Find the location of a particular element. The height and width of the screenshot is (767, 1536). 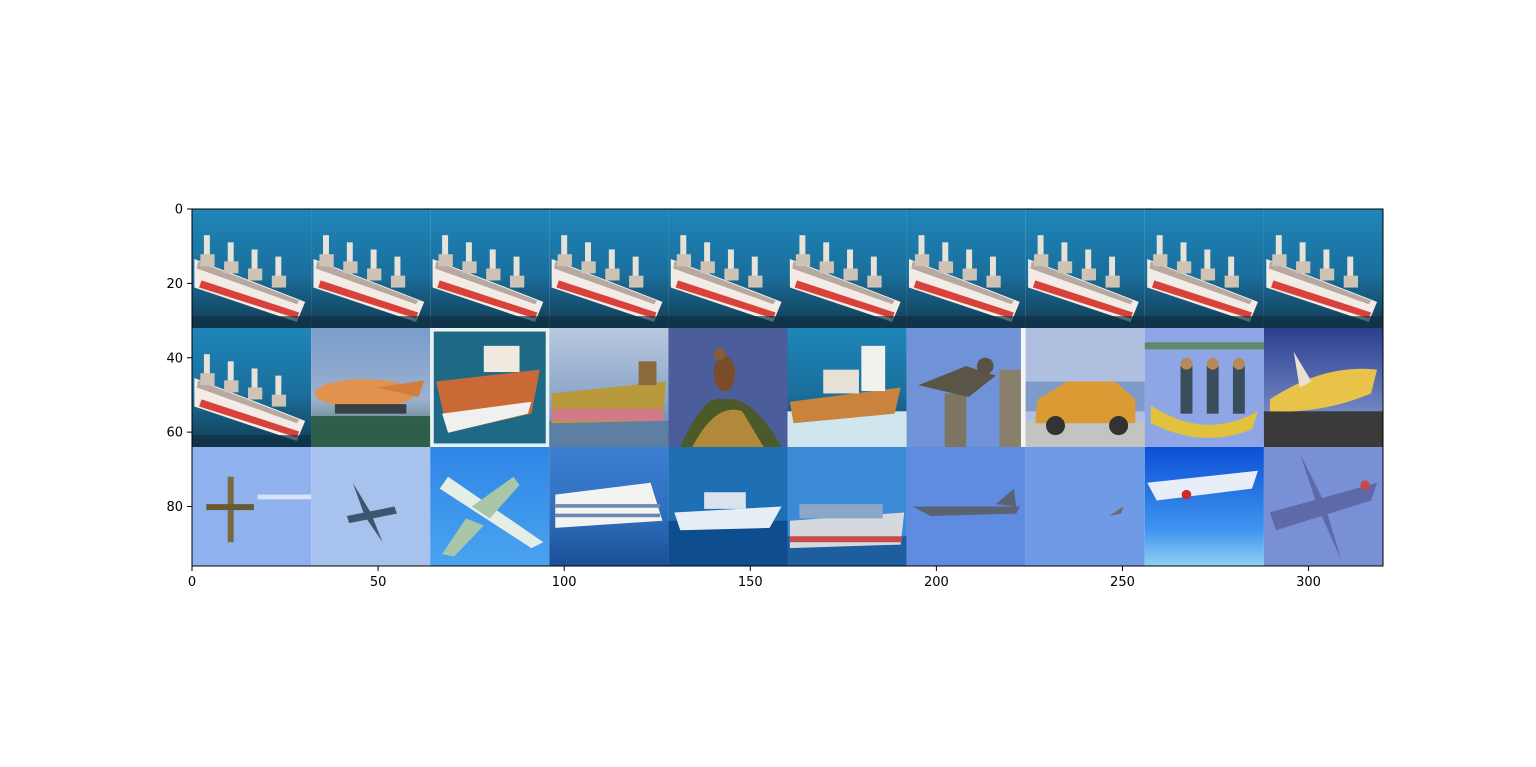

x-axis-ticks: 0 50 100 150 200 250 300 is located at coordinates (754, 578).